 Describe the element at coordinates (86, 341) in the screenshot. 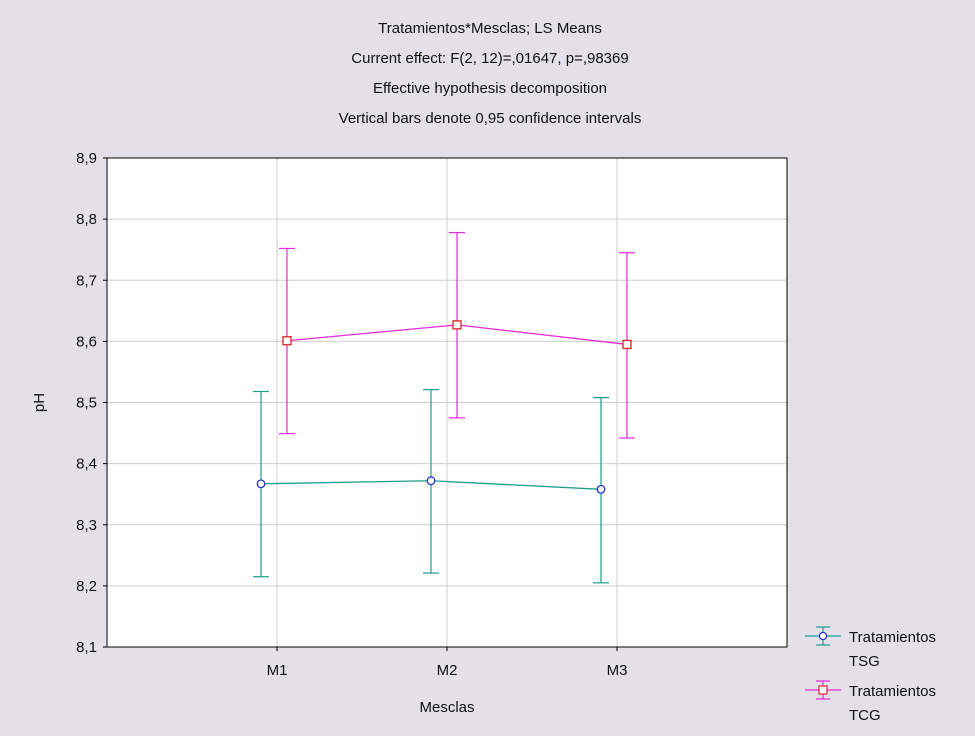

I see `y-tick-label: 8,6` at that location.